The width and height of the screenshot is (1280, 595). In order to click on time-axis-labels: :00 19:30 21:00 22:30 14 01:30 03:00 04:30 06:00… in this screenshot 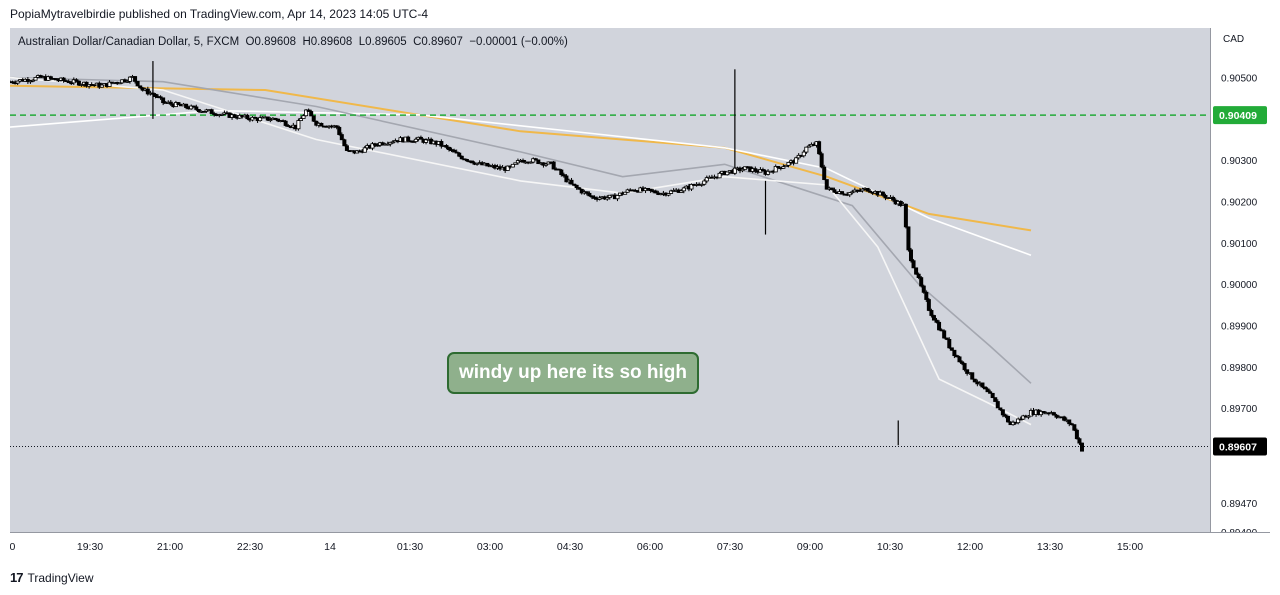, I will do `click(576, 547)`.